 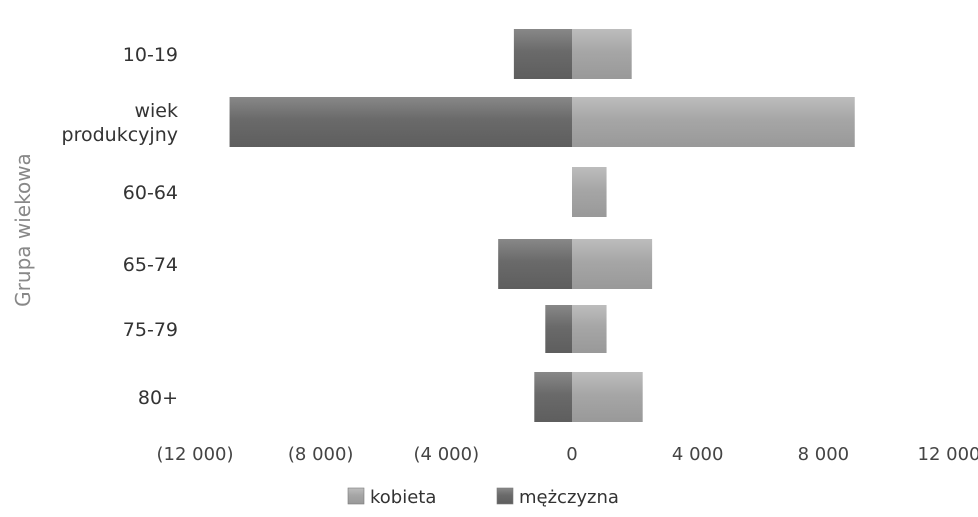 I want to click on labels-layer: 10-19 wiek produkcyjny 60-64 65-74 75-79 80+, so click(x=120, y=226).